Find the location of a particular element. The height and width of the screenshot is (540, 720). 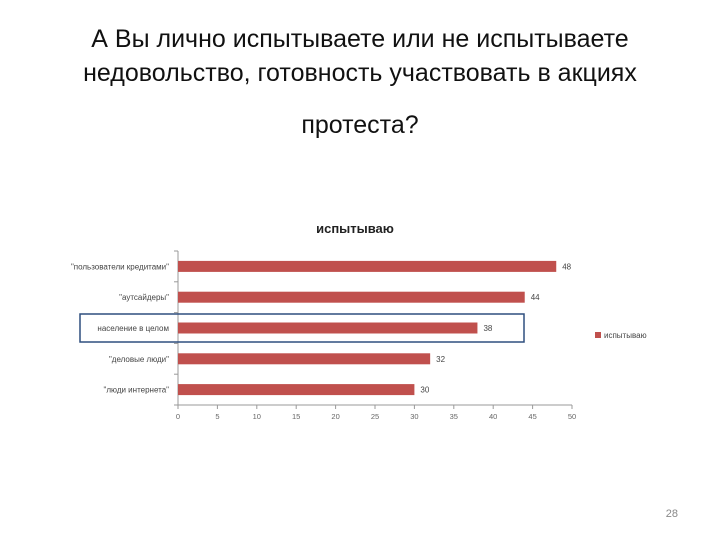

x-tick-label: 10 is located at coordinates (257, 416).